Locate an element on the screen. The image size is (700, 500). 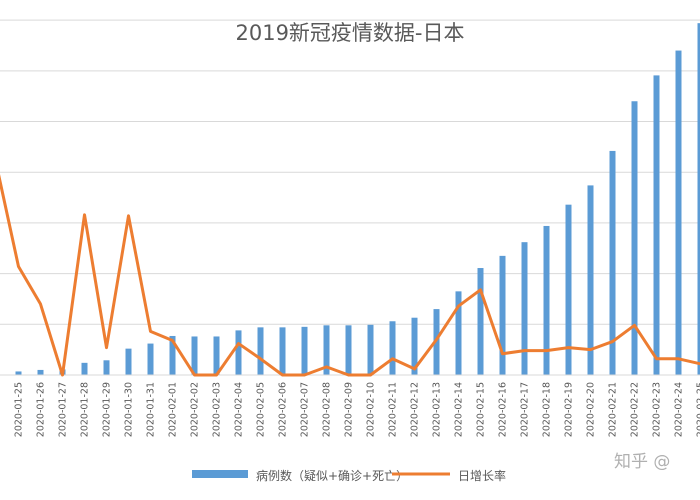
x-tick-label: 2020-02-05 is located at coordinates (261, 409).